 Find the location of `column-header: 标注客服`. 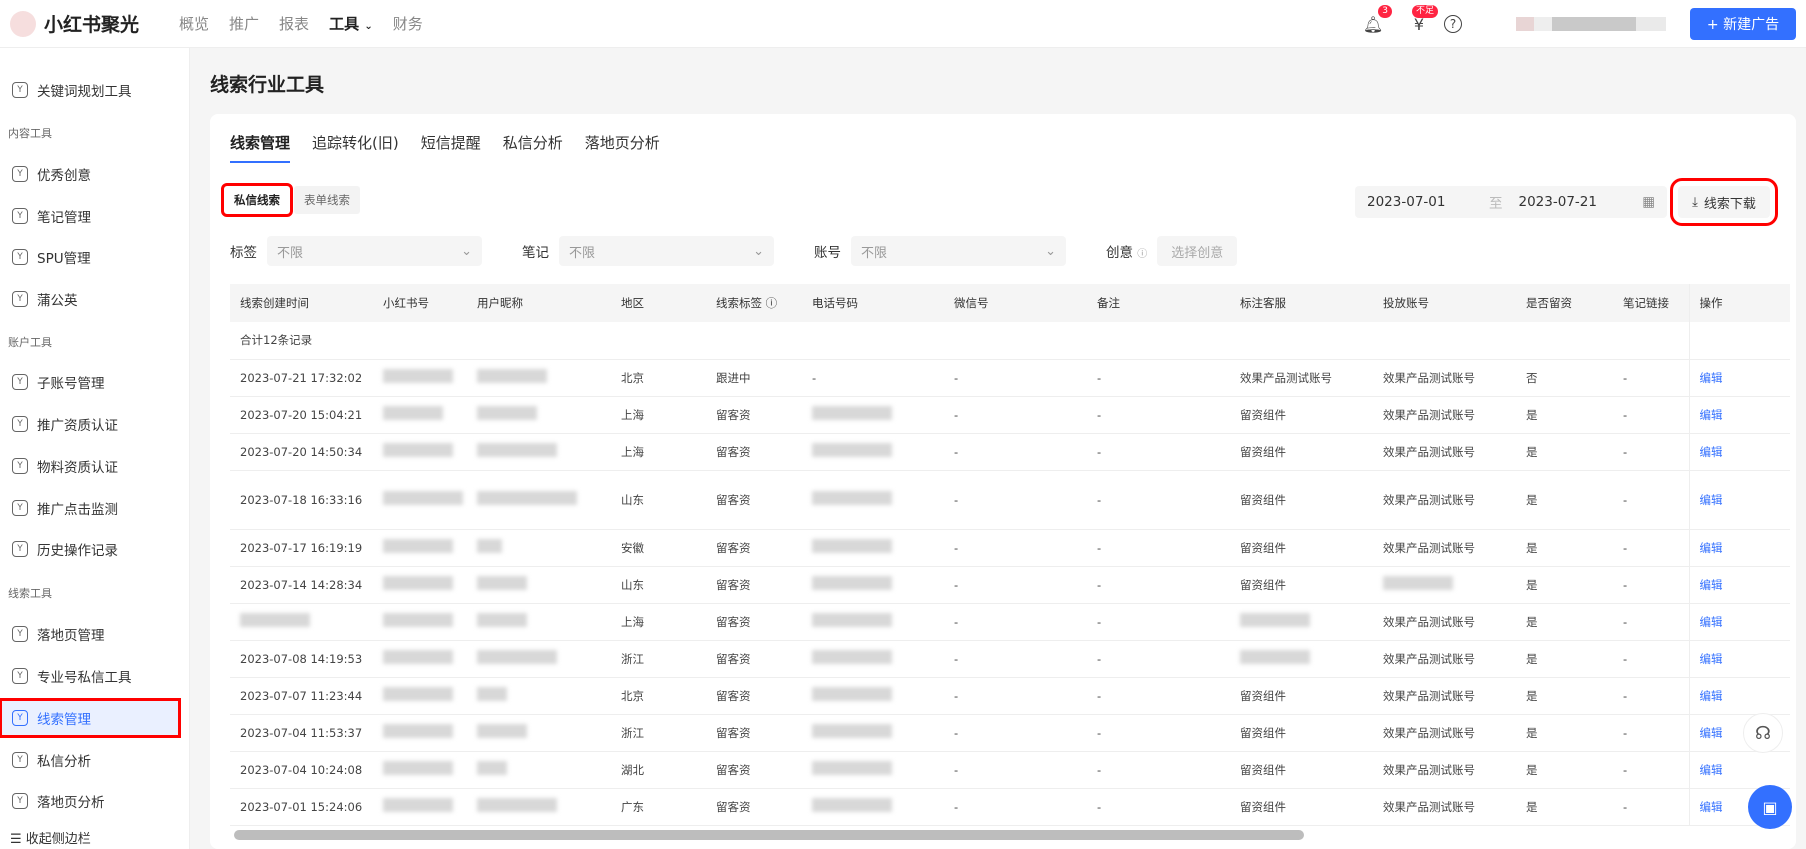

column-header: 标注客服 is located at coordinates (1301, 303).